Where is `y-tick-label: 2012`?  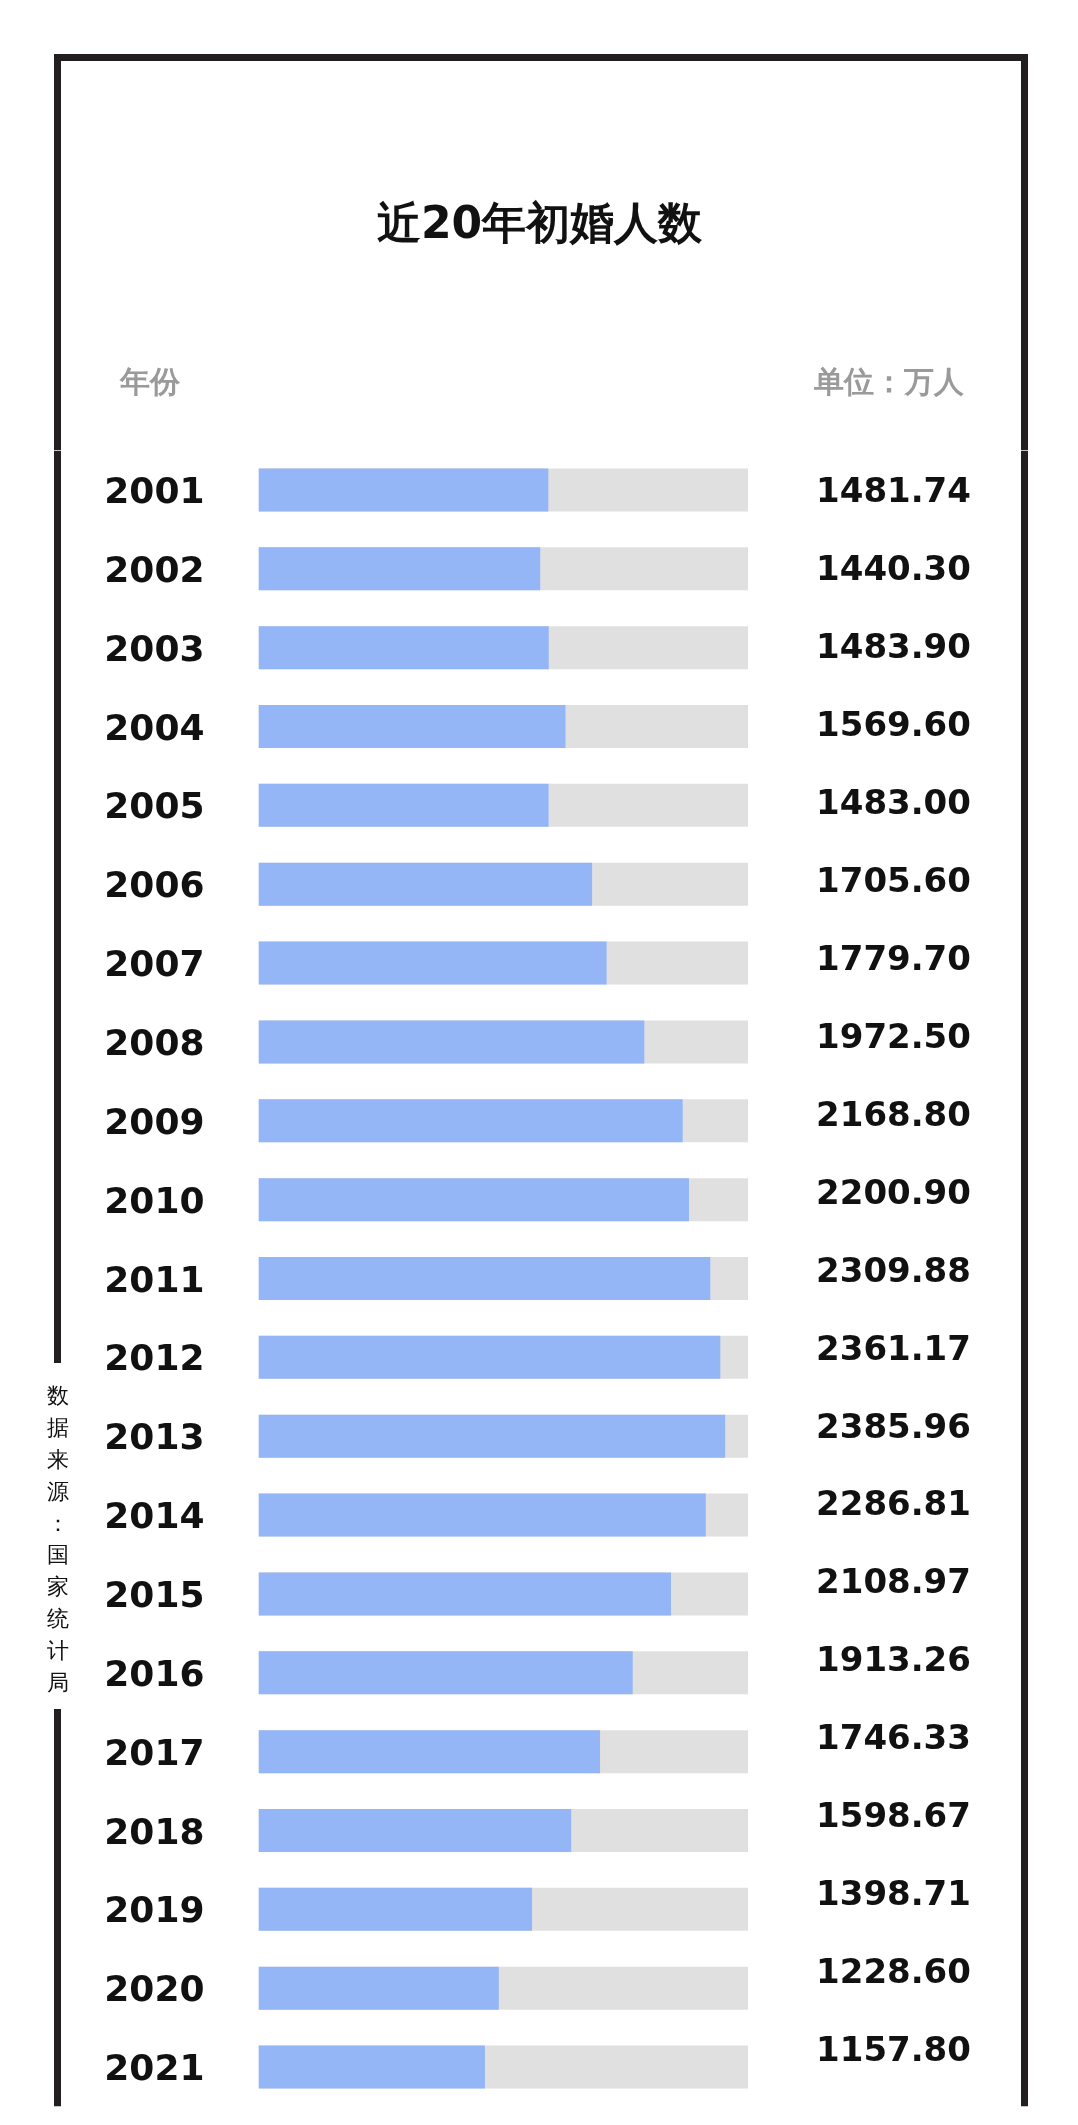
y-tick-label: 2012 is located at coordinates (154, 1358).